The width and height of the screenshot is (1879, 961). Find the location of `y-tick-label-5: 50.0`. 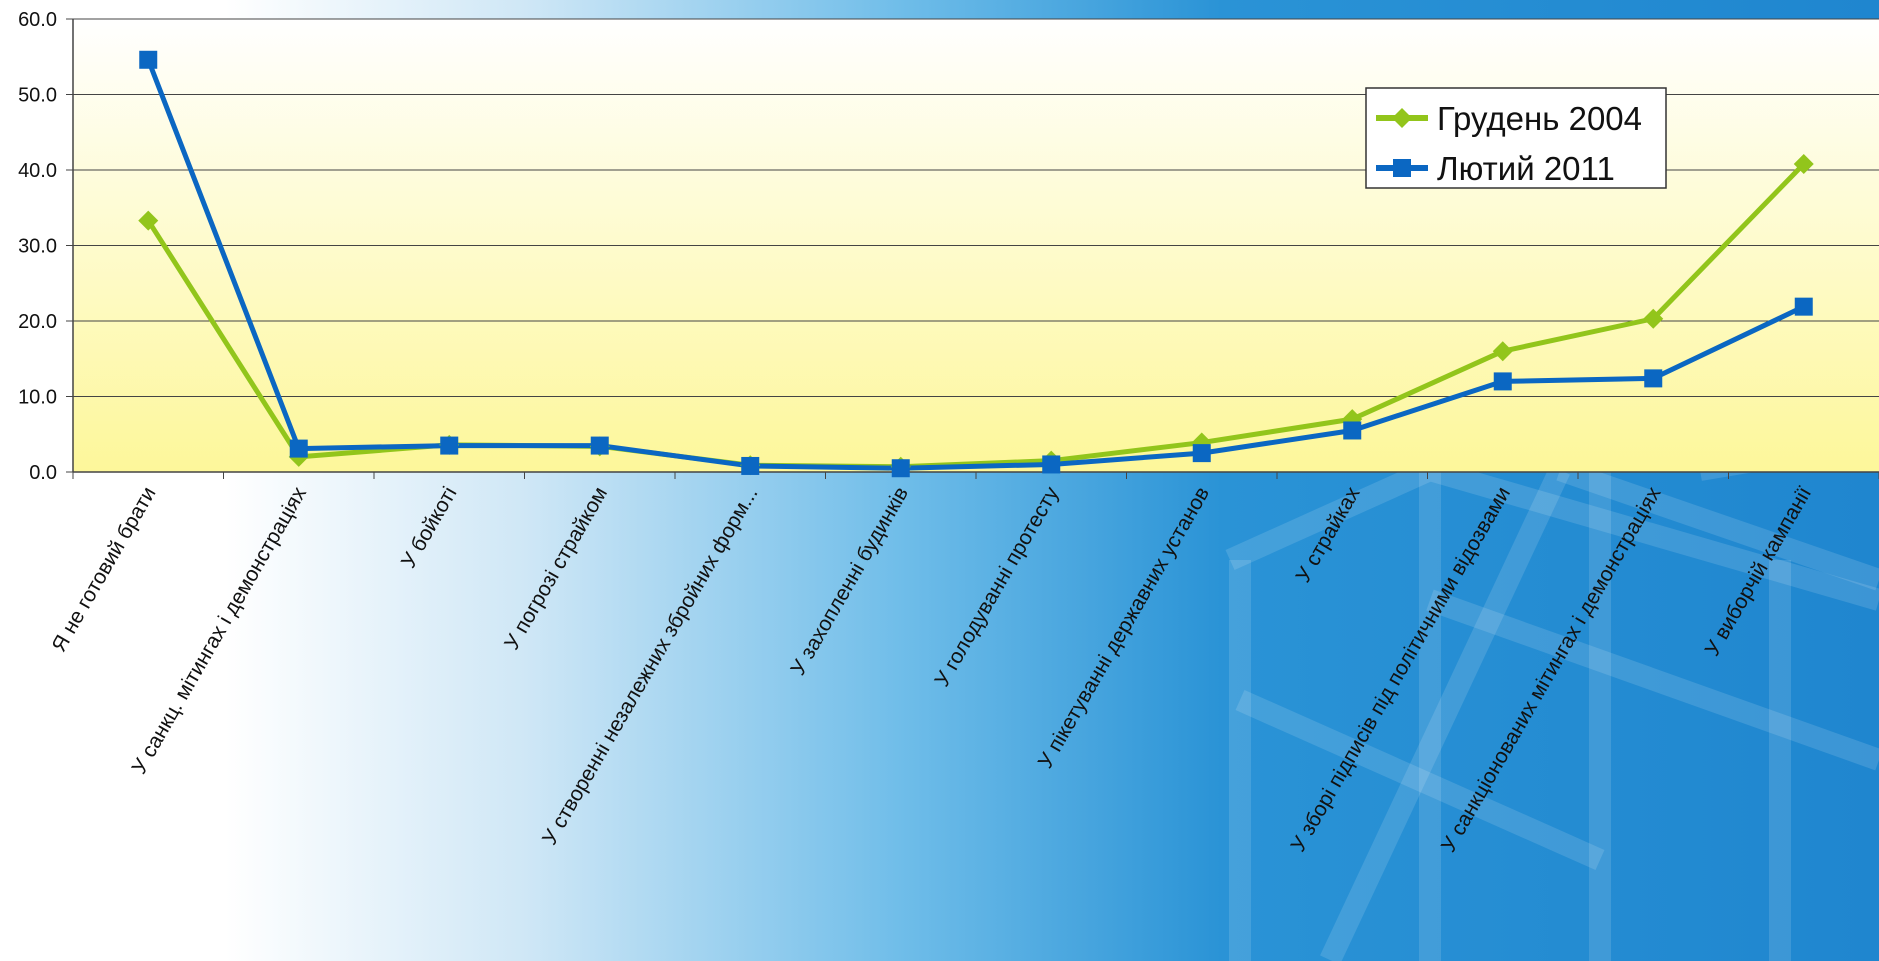

y-tick-label-5: 50.0 is located at coordinates (37, 96).